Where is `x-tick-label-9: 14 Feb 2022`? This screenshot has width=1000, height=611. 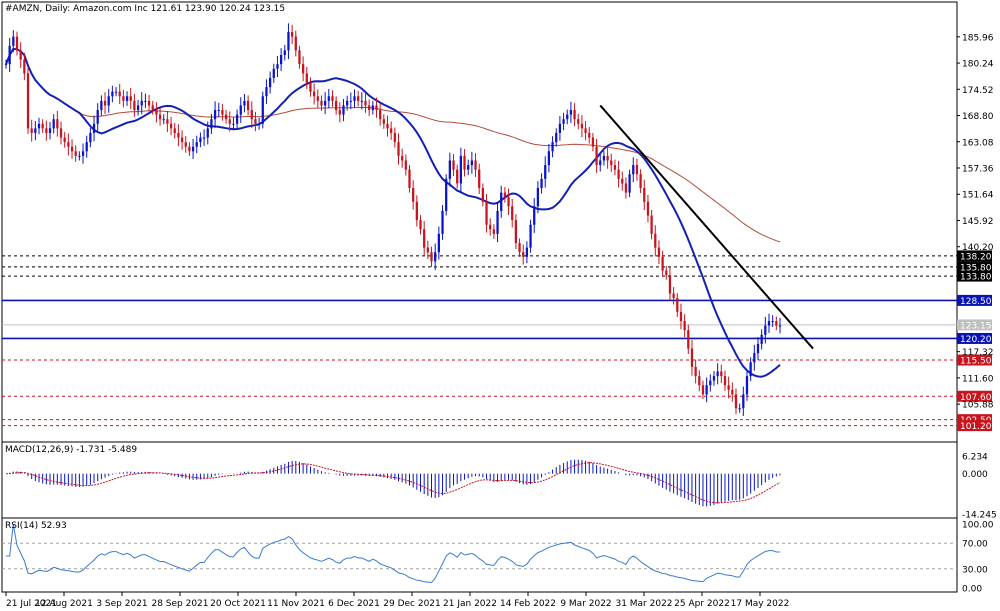 x-tick-label-9: 14 Feb 2022 is located at coordinates (528, 604).